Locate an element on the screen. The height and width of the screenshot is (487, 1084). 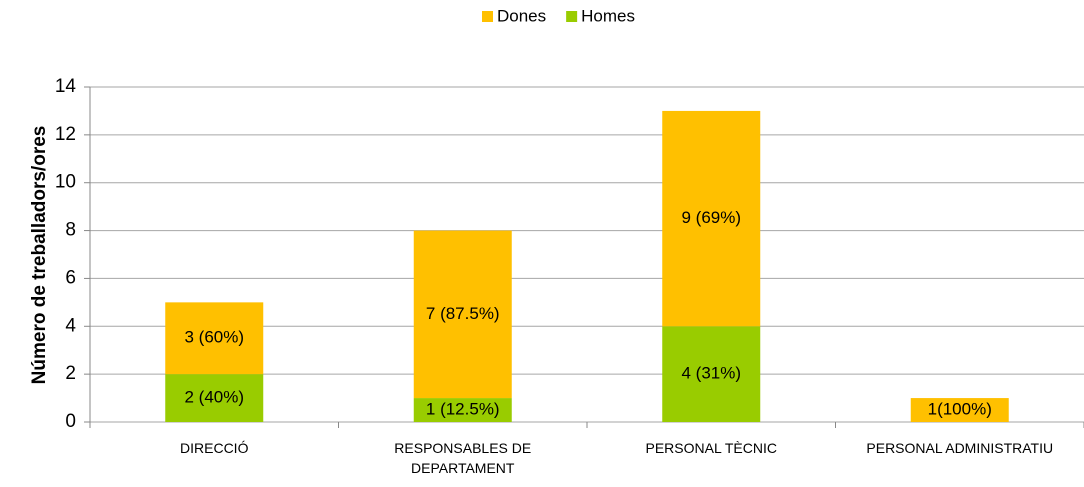
data-label: 1(100%) is located at coordinates (960, 409).